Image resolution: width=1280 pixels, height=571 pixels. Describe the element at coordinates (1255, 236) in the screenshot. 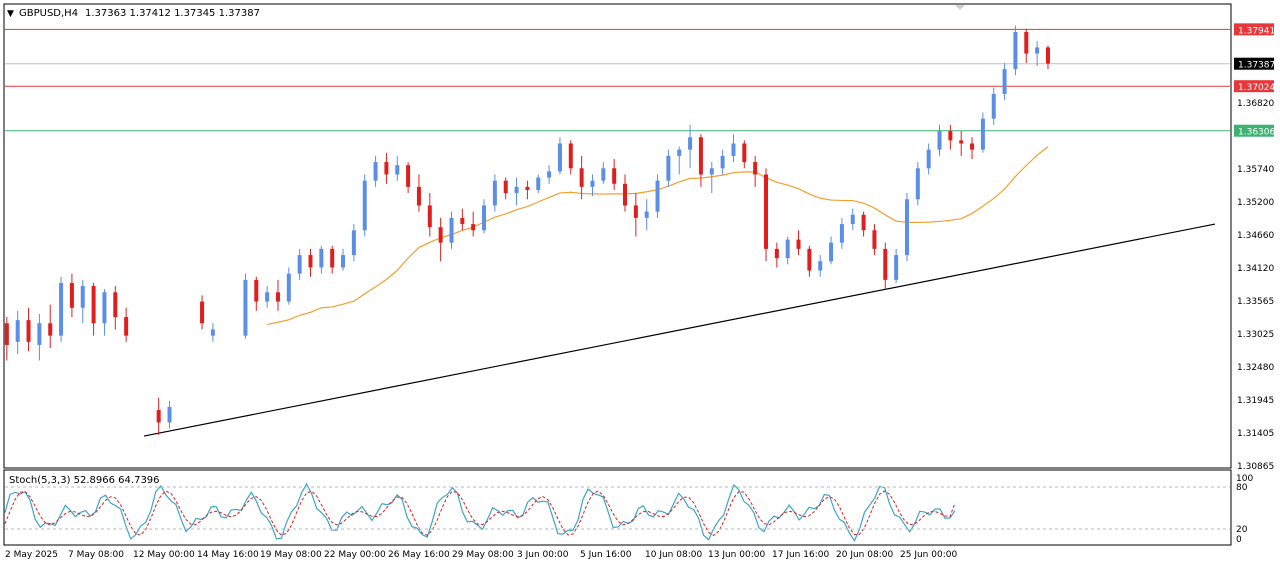

I see `price-tick: 1.34660` at that location.